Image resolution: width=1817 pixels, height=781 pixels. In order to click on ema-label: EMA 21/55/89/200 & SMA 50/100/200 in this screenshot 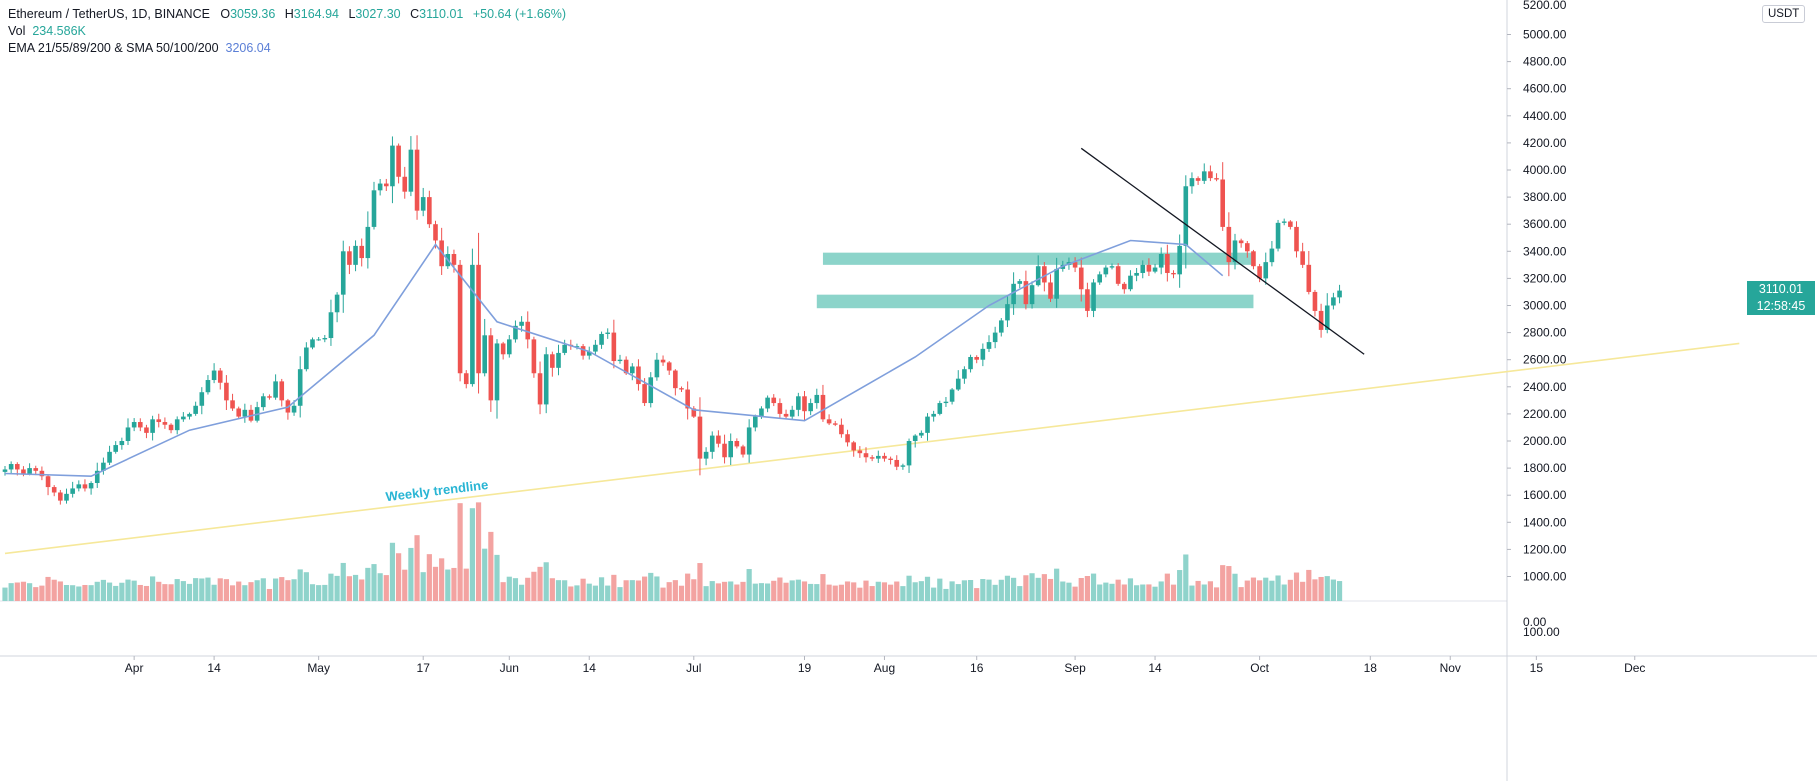, I will do `click(113, 48)`.